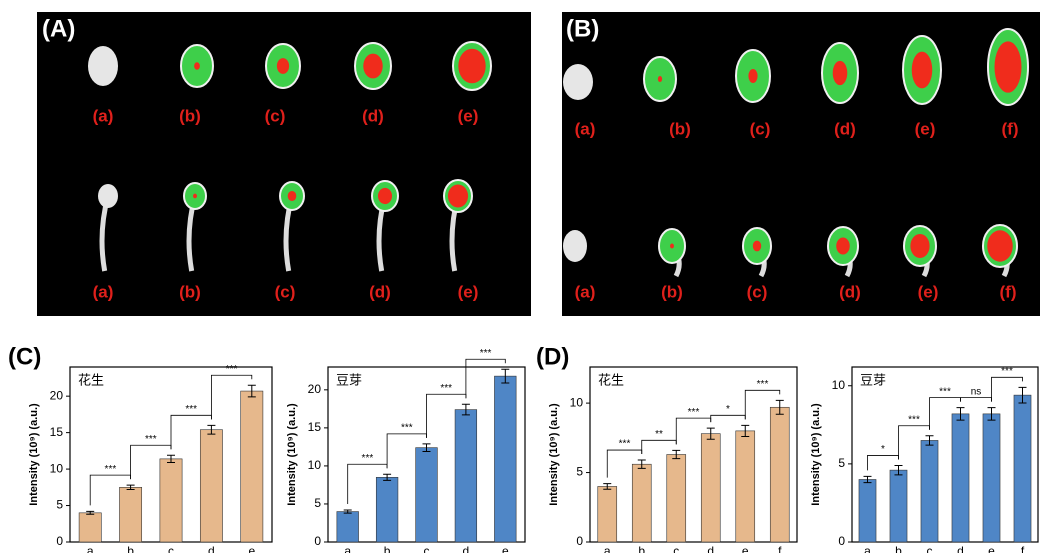  What do you see at coordinates (611, 379) in the screenshot?
I see `chart-title: 花生` at bounding box center [611, 379].